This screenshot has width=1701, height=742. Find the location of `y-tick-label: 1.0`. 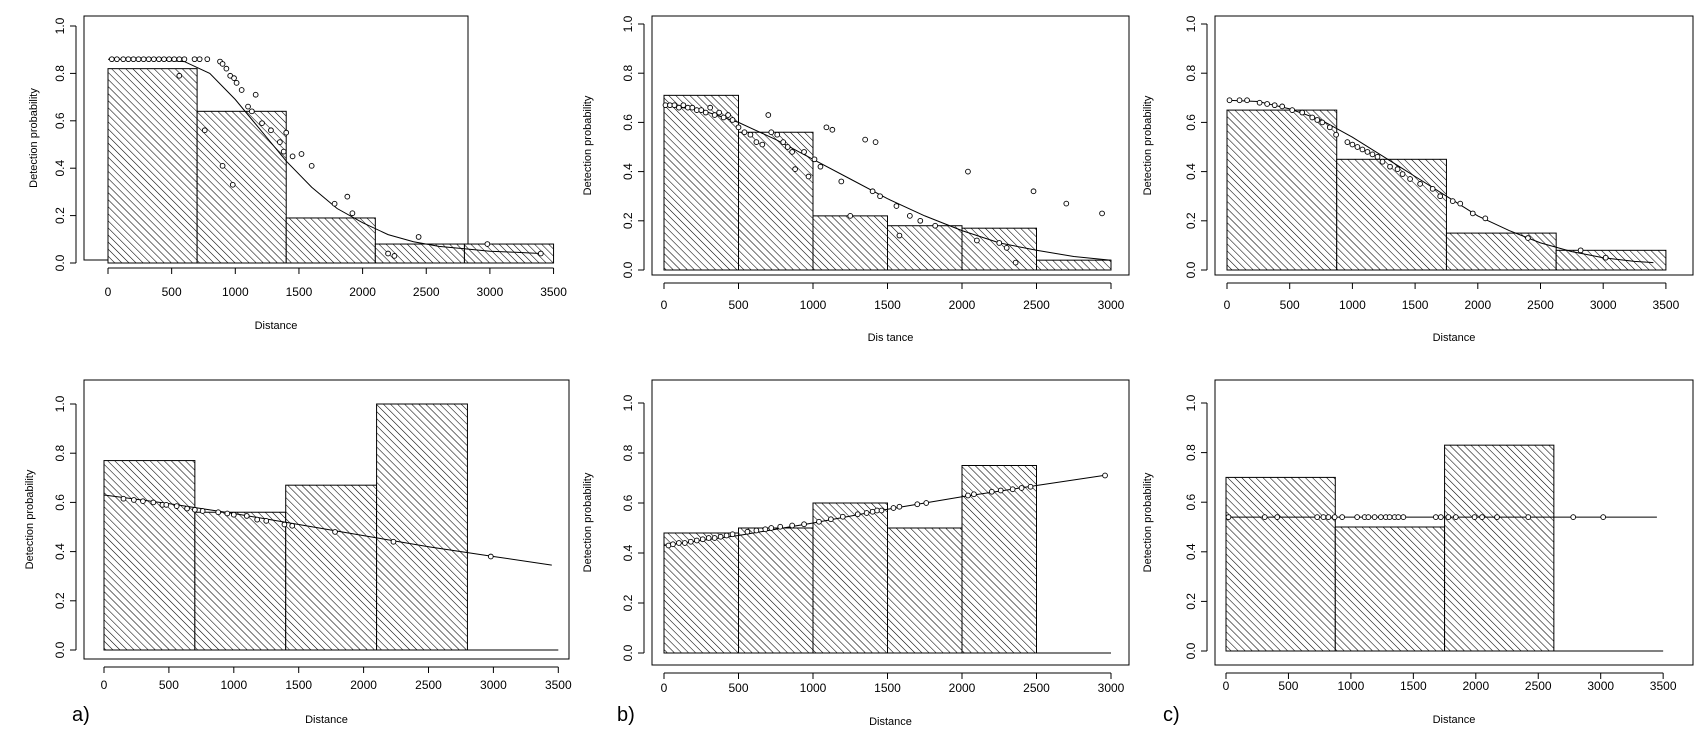

y-tick-label: 1.0 is located at coordinates (628, 402).